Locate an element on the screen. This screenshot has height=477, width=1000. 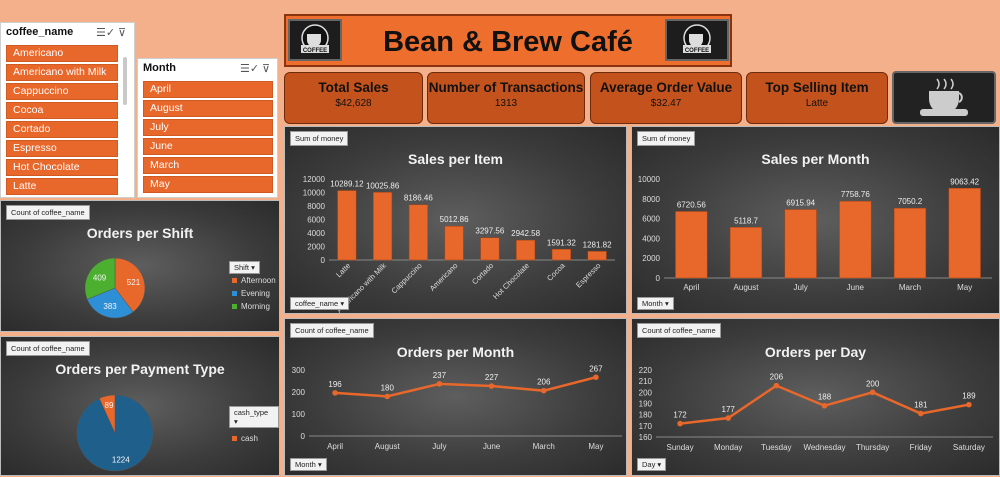
coffee-cup-icon: COFFEE is located at coordinates (697, 39).